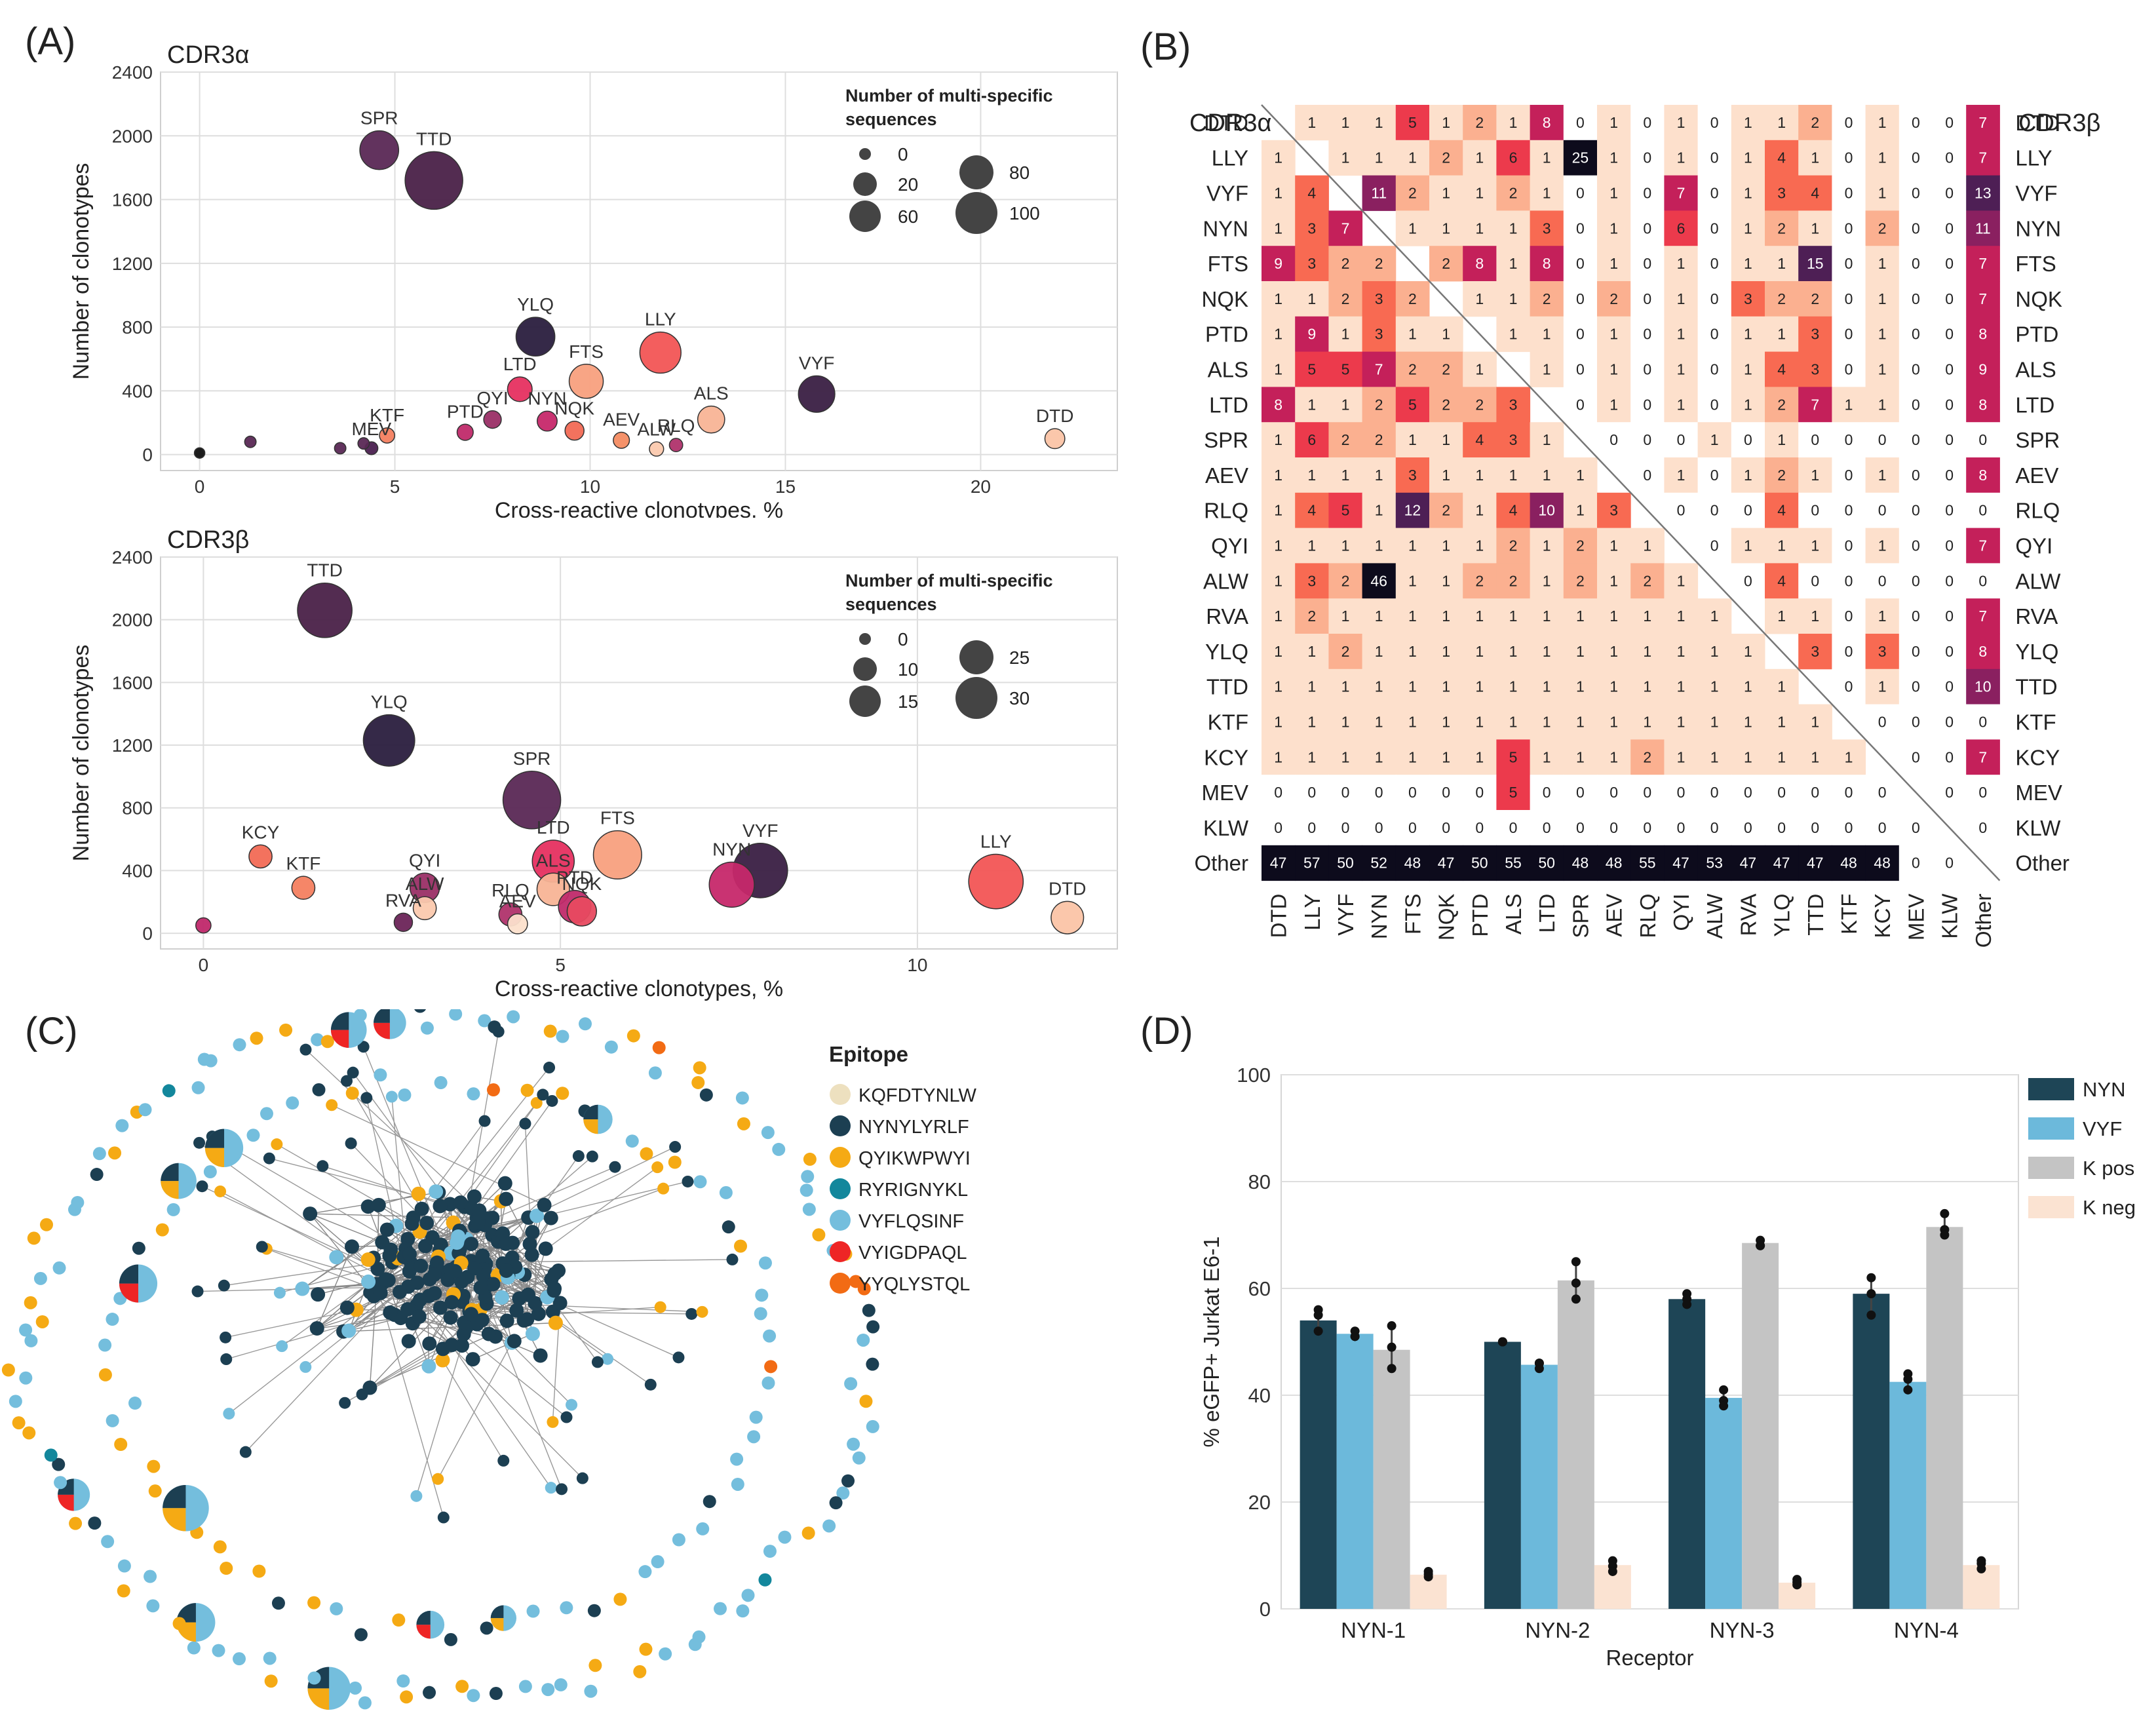 Image resolution: width=2139 pixels, height=1736 pixels. What do you see at coordinates (1982, 369) in the screenshot?
I see `cell-value: 9` at bounding box center [1982, 369].